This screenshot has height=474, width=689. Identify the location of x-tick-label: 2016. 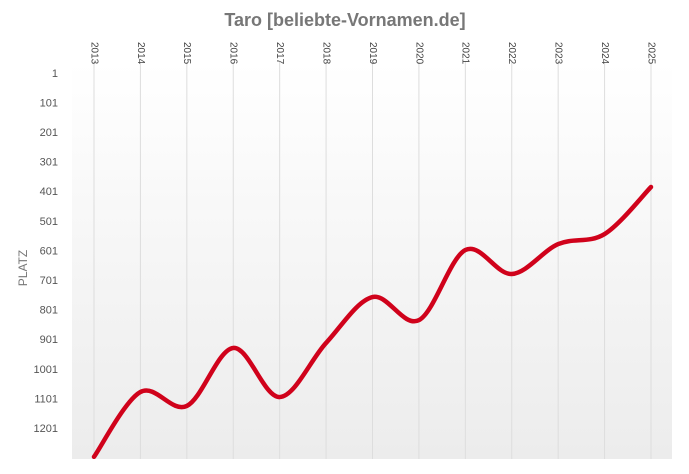
(233, 53).